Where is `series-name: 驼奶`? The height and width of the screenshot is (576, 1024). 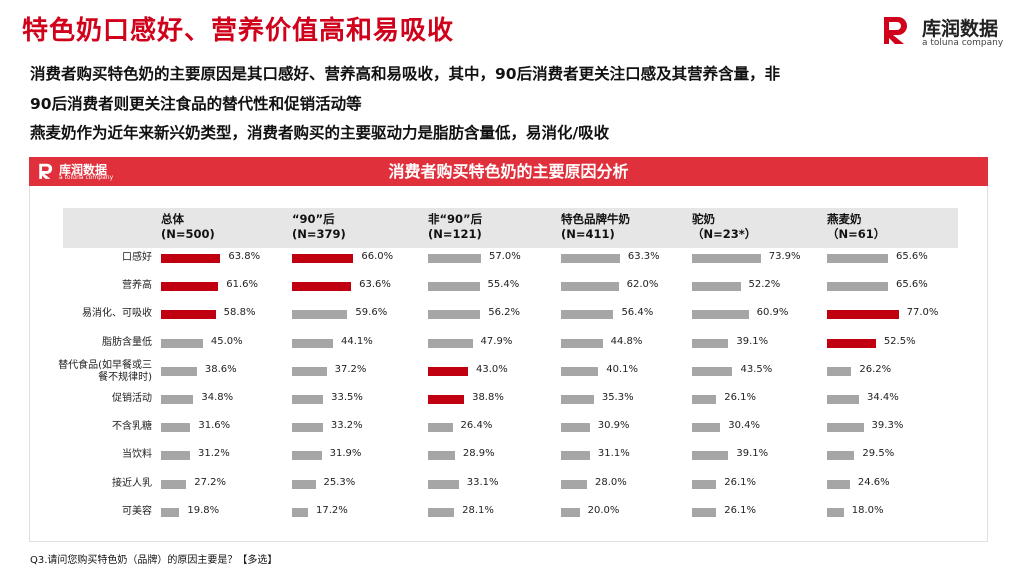
series-name: 驼奶 is located at coordinates (703, 219).